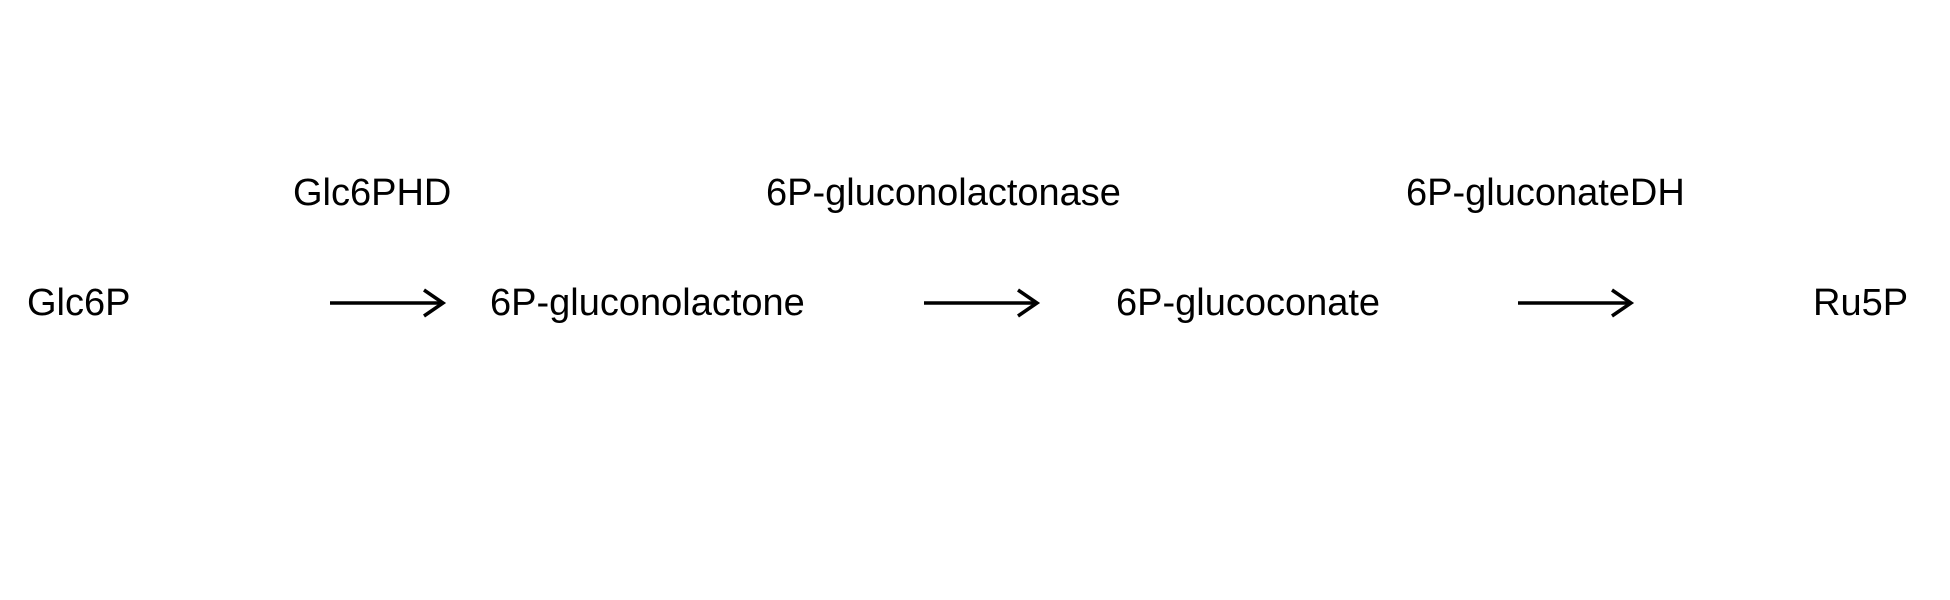  Describe the element at coordinates (943, 193) in the screenshot. I see `enzyme-6p-gluconolactonase: 6P-gluconolactonase` at that location.